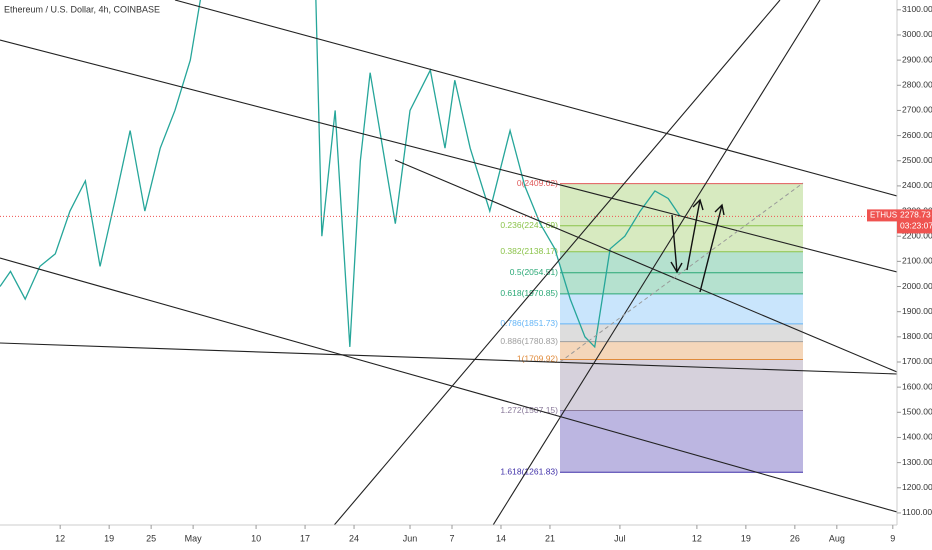 This screenshot has height=550, width=932. What do you see at coordinates (550, 538) in the screenshot?
I see `x-tick-label: 21` at bounding box center [550, 538].